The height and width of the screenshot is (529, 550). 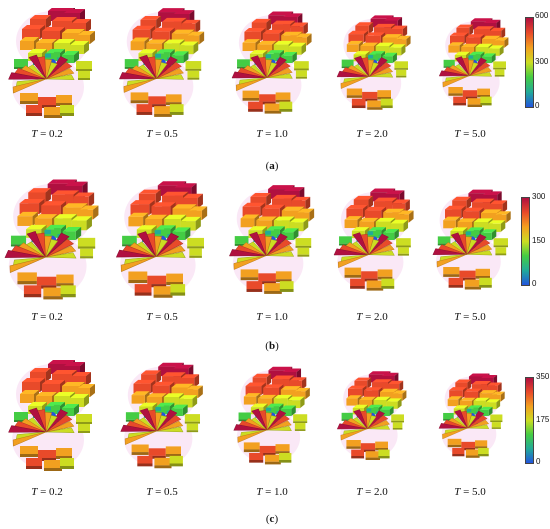 What do you see at coordinates (272, 492) in the screenshot?
I see `temperature-label-c-3: T = 1.0` at bounding box center [272, 492].